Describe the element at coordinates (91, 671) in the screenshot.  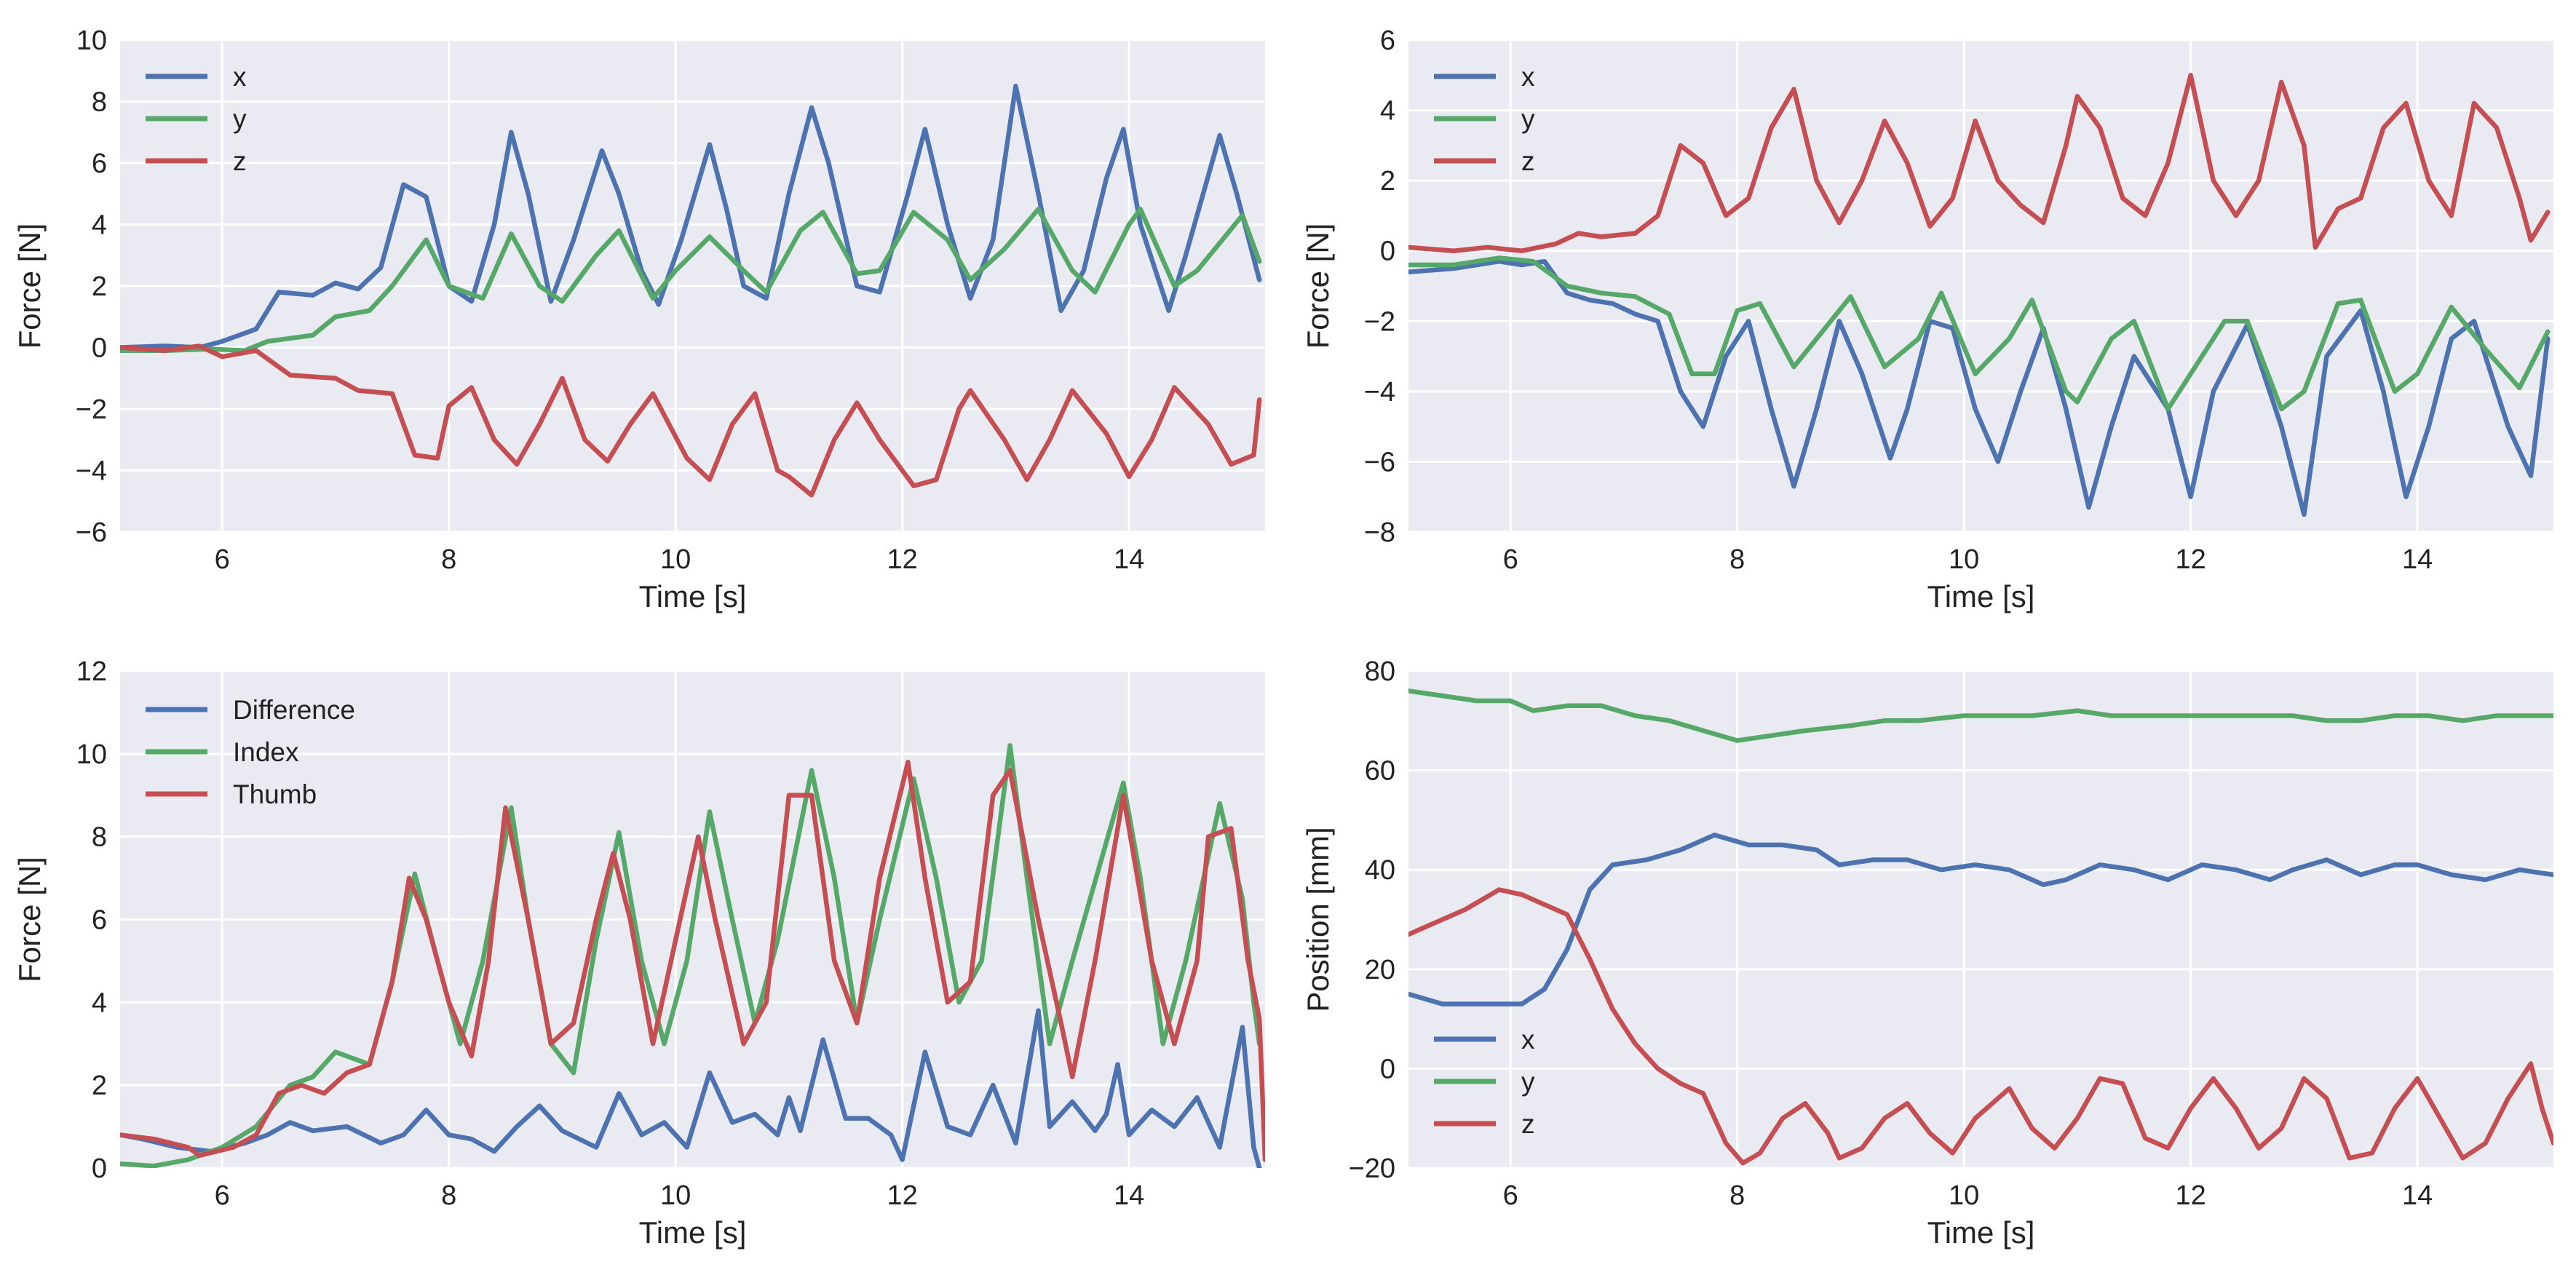
I see `y-tick-label: 12` at that location.